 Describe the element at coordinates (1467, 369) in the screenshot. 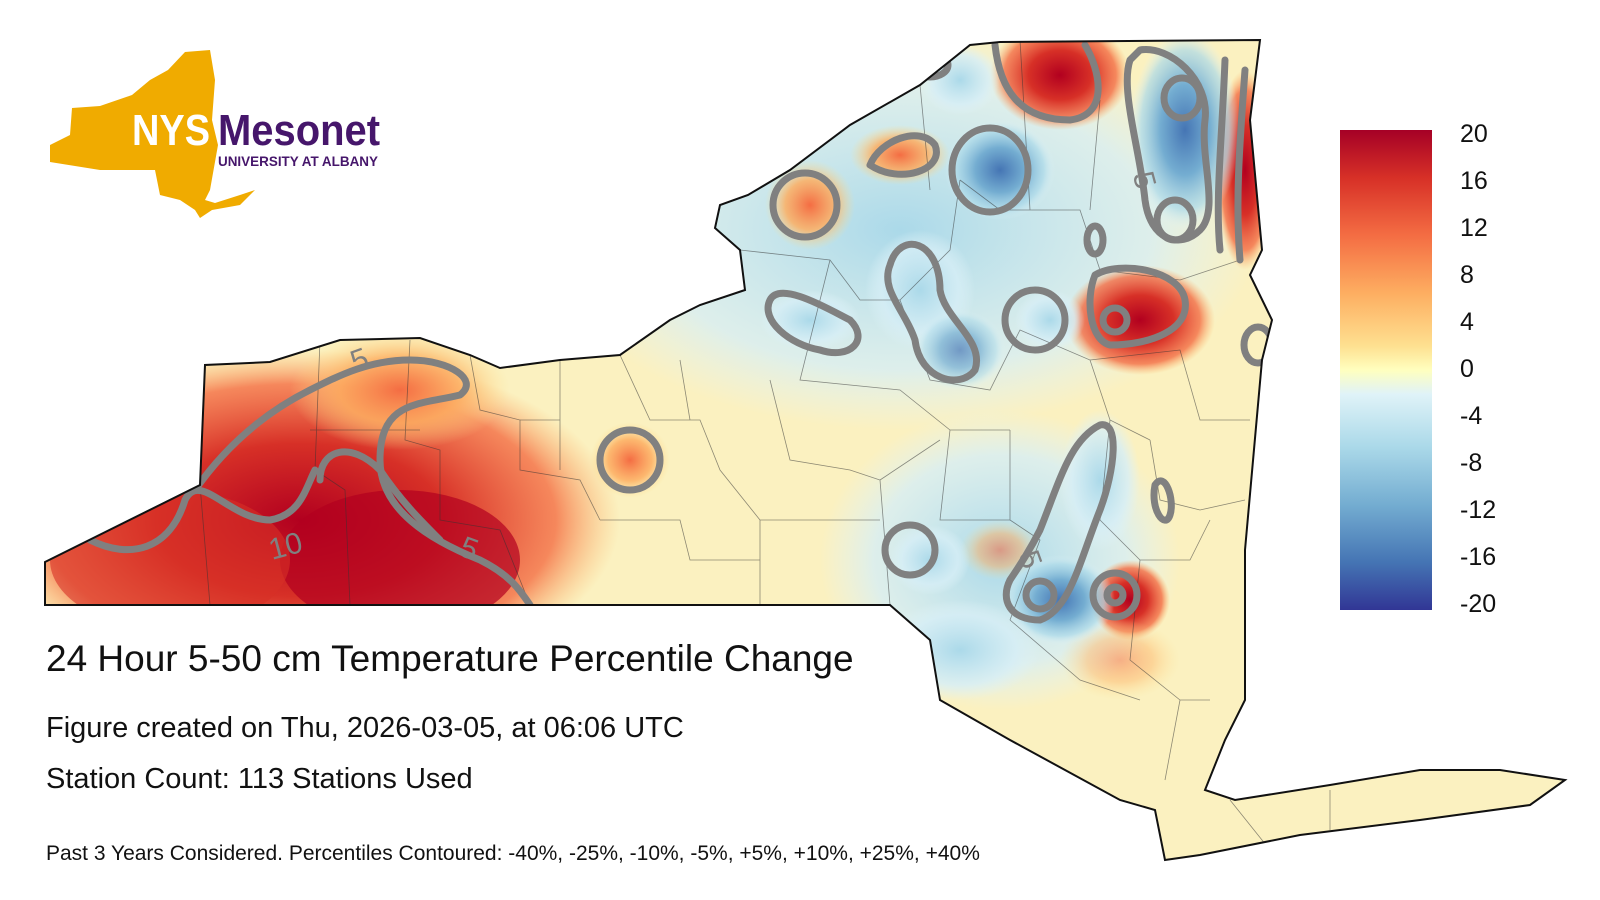

I see `colorbar-tick: 0` at that location.